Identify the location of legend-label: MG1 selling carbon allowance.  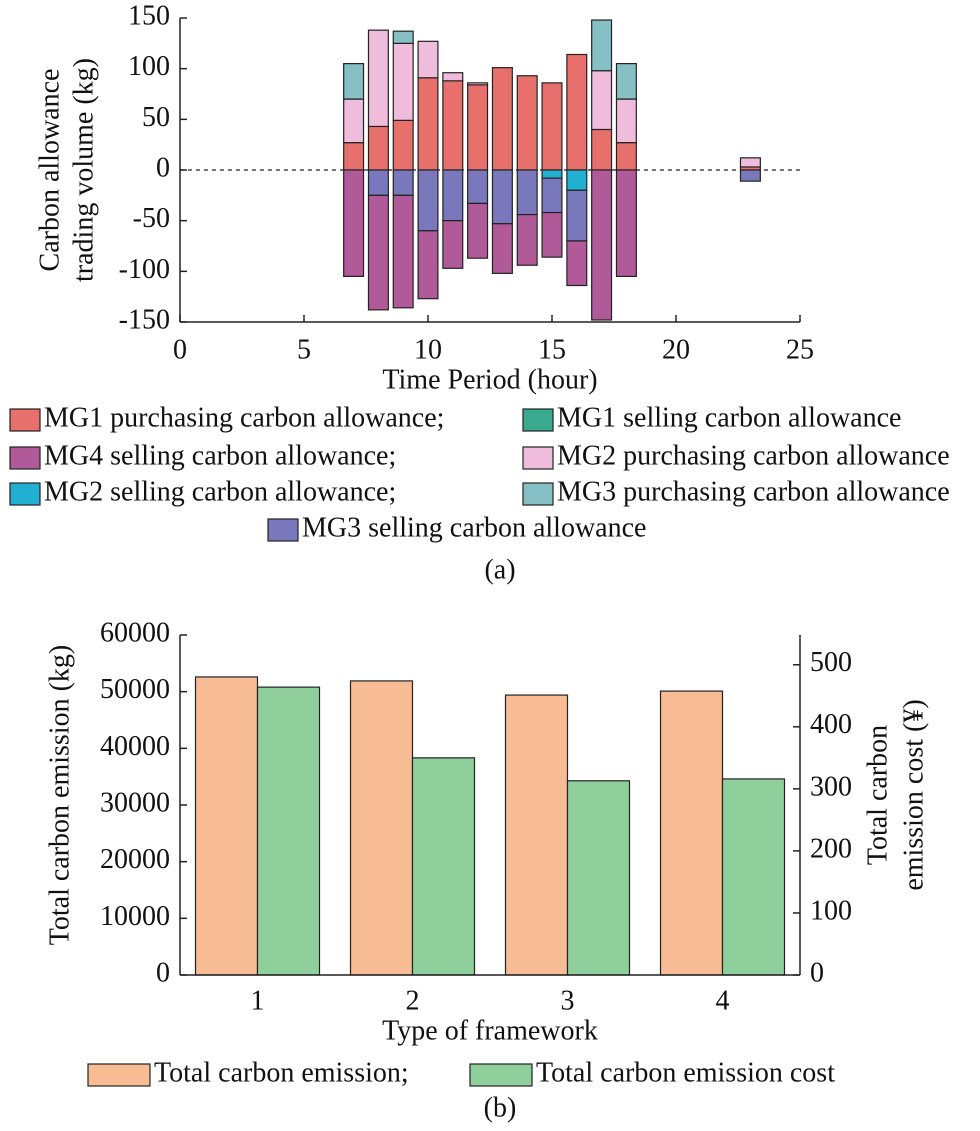
(729, 417).